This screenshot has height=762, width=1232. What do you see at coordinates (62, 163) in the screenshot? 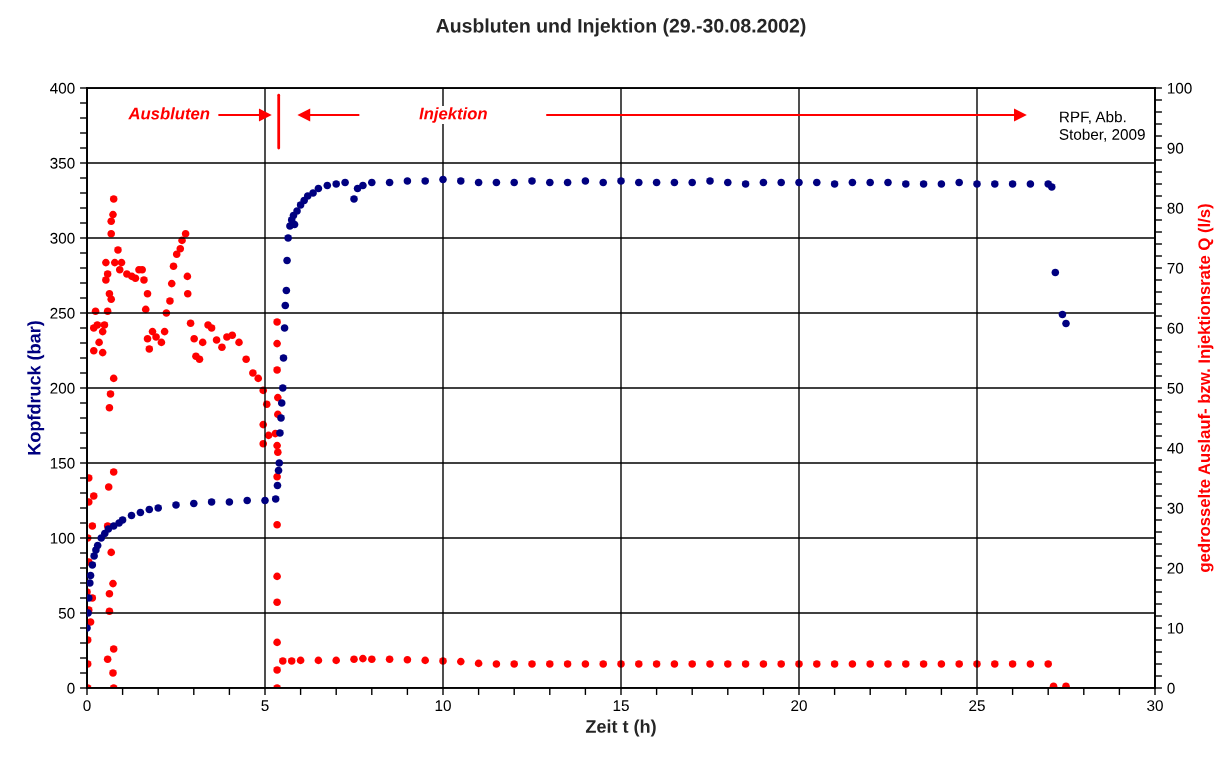
I see `y-tick-label: 350` at bounding box center [62, 163].